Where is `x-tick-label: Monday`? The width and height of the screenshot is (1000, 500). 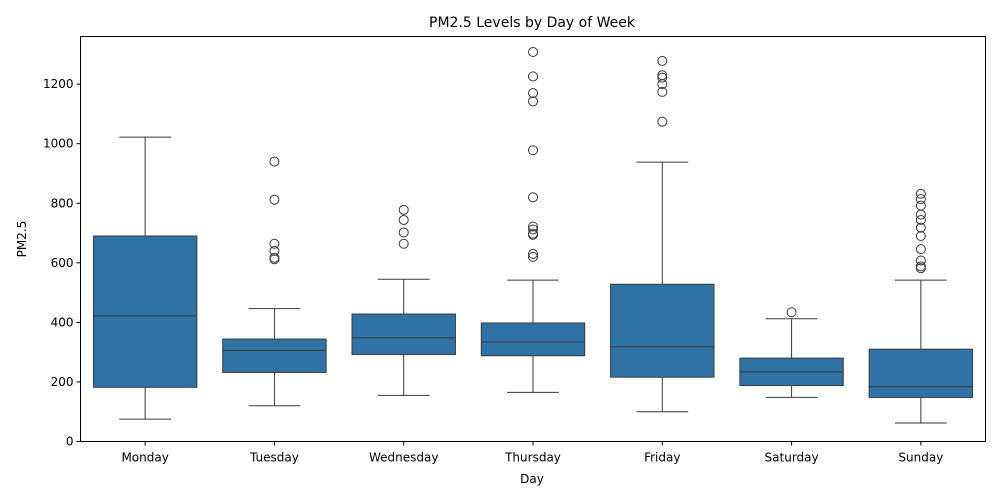
x-tick-label: Monday is located at coordinates (144, 458).